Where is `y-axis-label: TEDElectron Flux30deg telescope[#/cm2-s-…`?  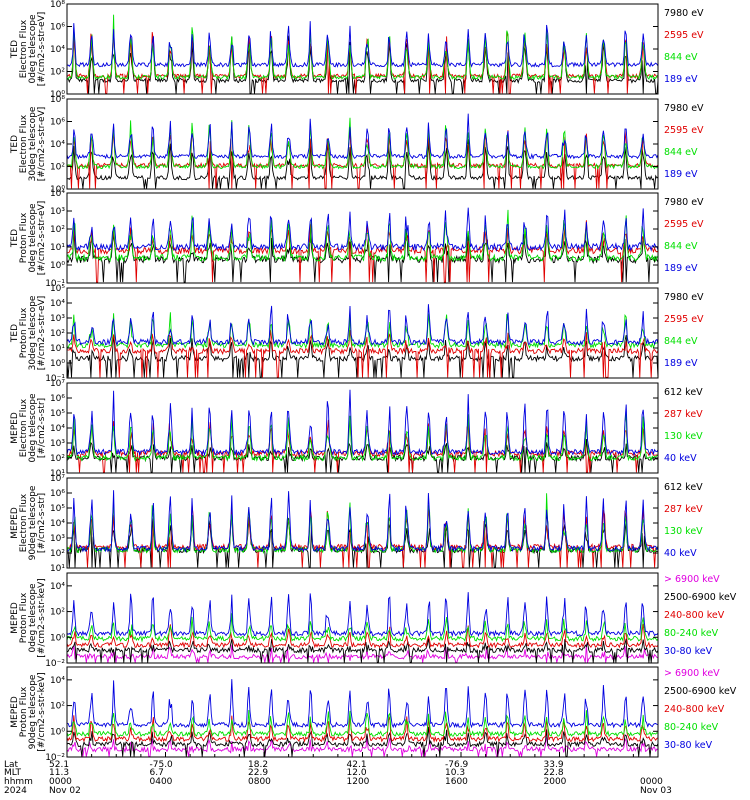 y-axis-label: TEDElectron Flux30deg telescope[#/cm2-s-… is located at coordinates (28, 143).